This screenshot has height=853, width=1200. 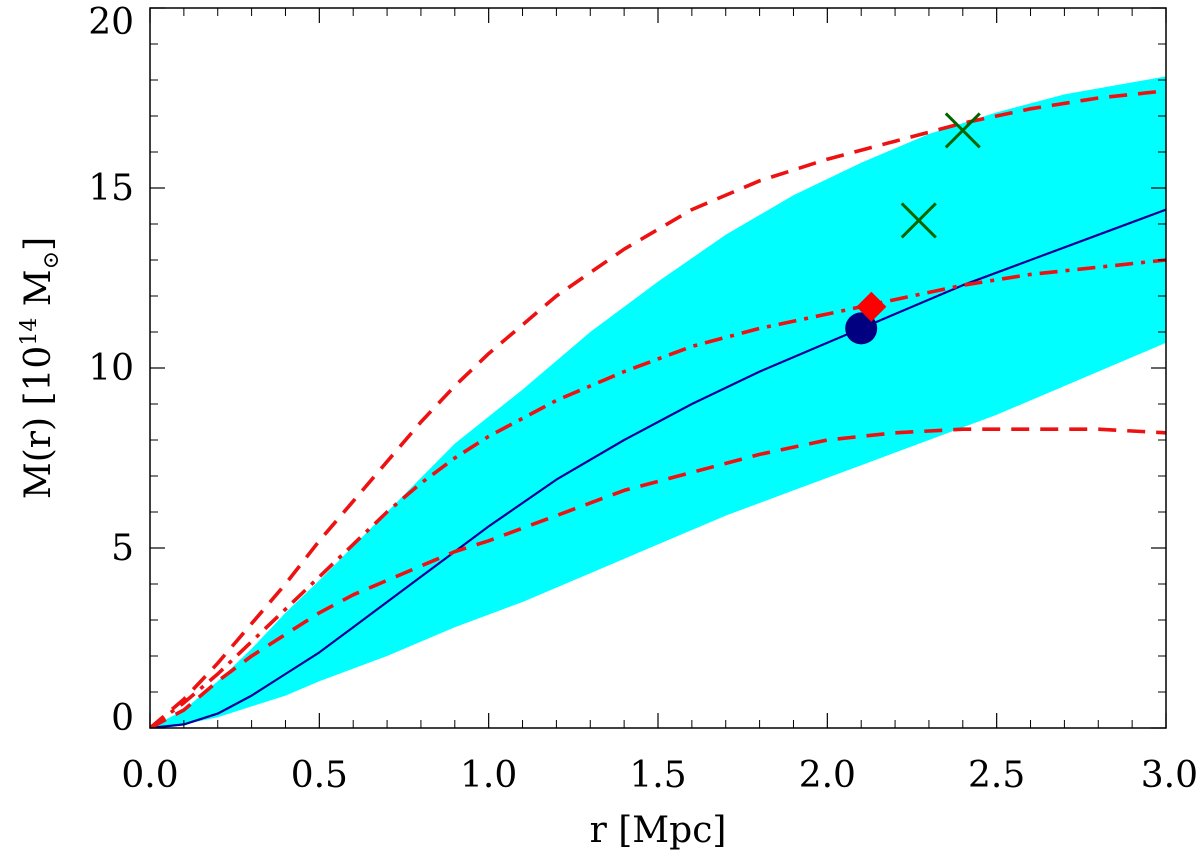 What do you see at coordinates (122, 548) in the screenshot?
I see `y-tick-label: 5` at bounding box center [122, 548].